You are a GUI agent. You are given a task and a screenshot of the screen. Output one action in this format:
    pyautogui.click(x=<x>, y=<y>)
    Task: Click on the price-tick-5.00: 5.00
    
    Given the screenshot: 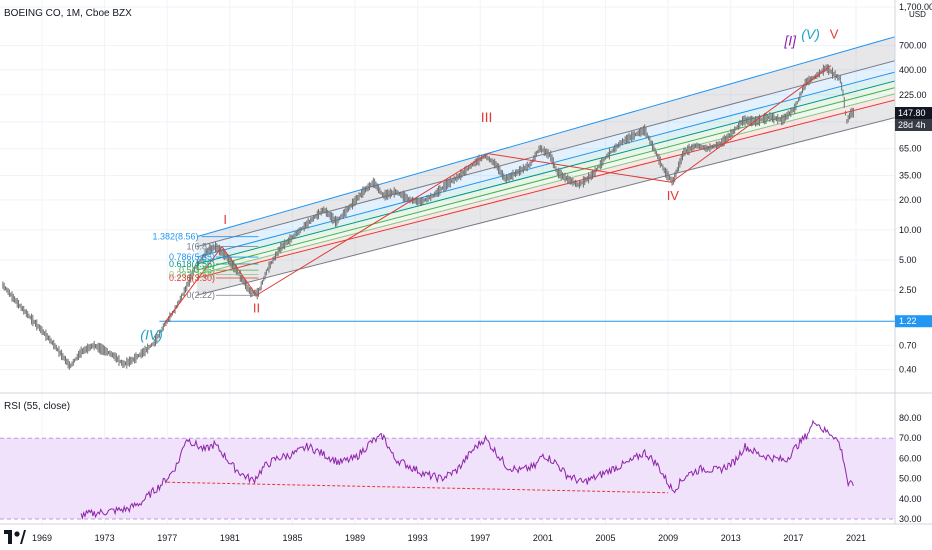 What is the action you would take?
    pyautogui.click(x=908, y=260)
    